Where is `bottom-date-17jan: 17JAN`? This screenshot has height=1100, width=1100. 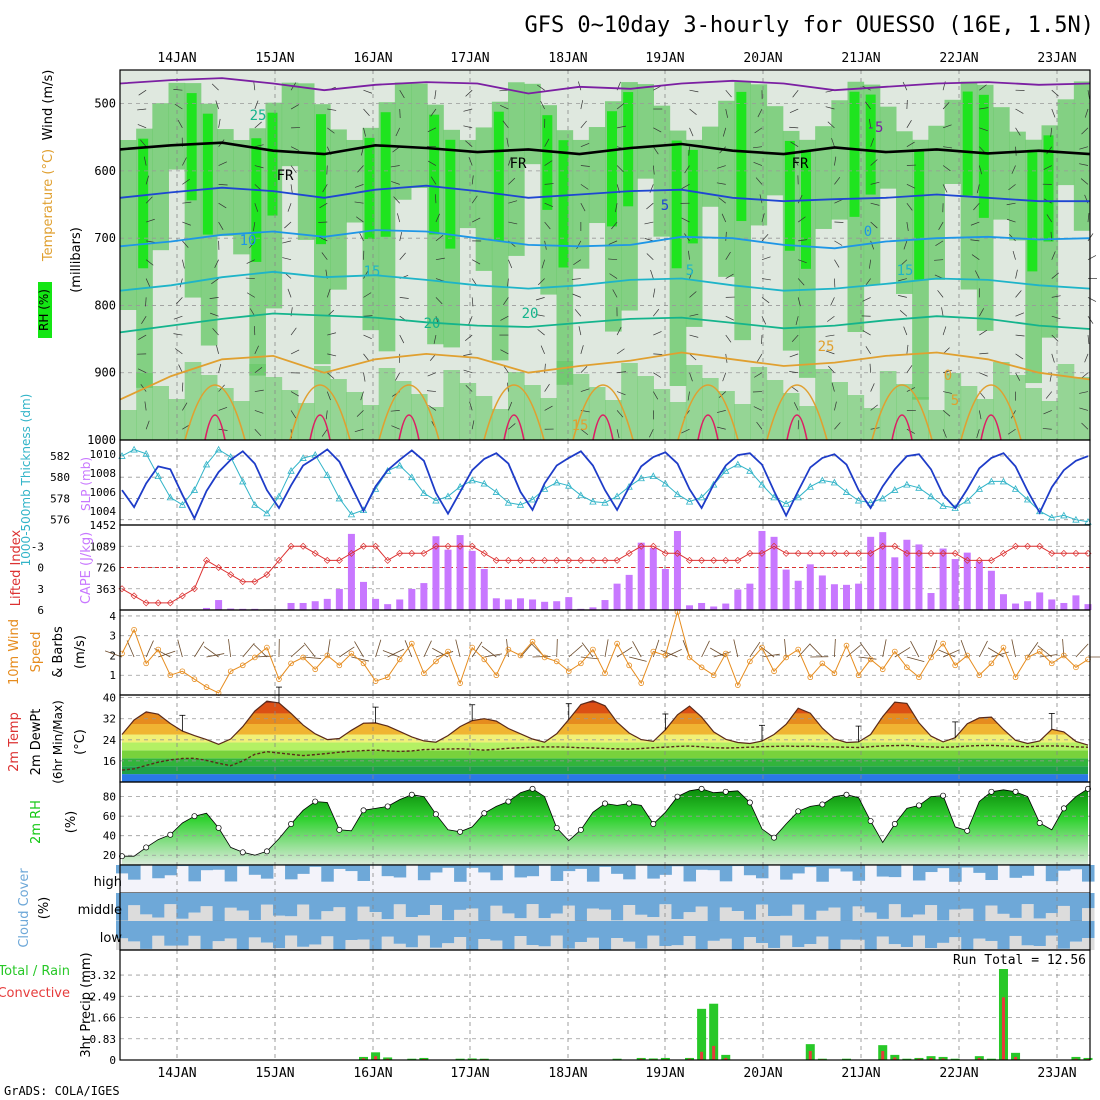
bottom-date-17jan: 17JAN is located at coordinates (469, 1073).